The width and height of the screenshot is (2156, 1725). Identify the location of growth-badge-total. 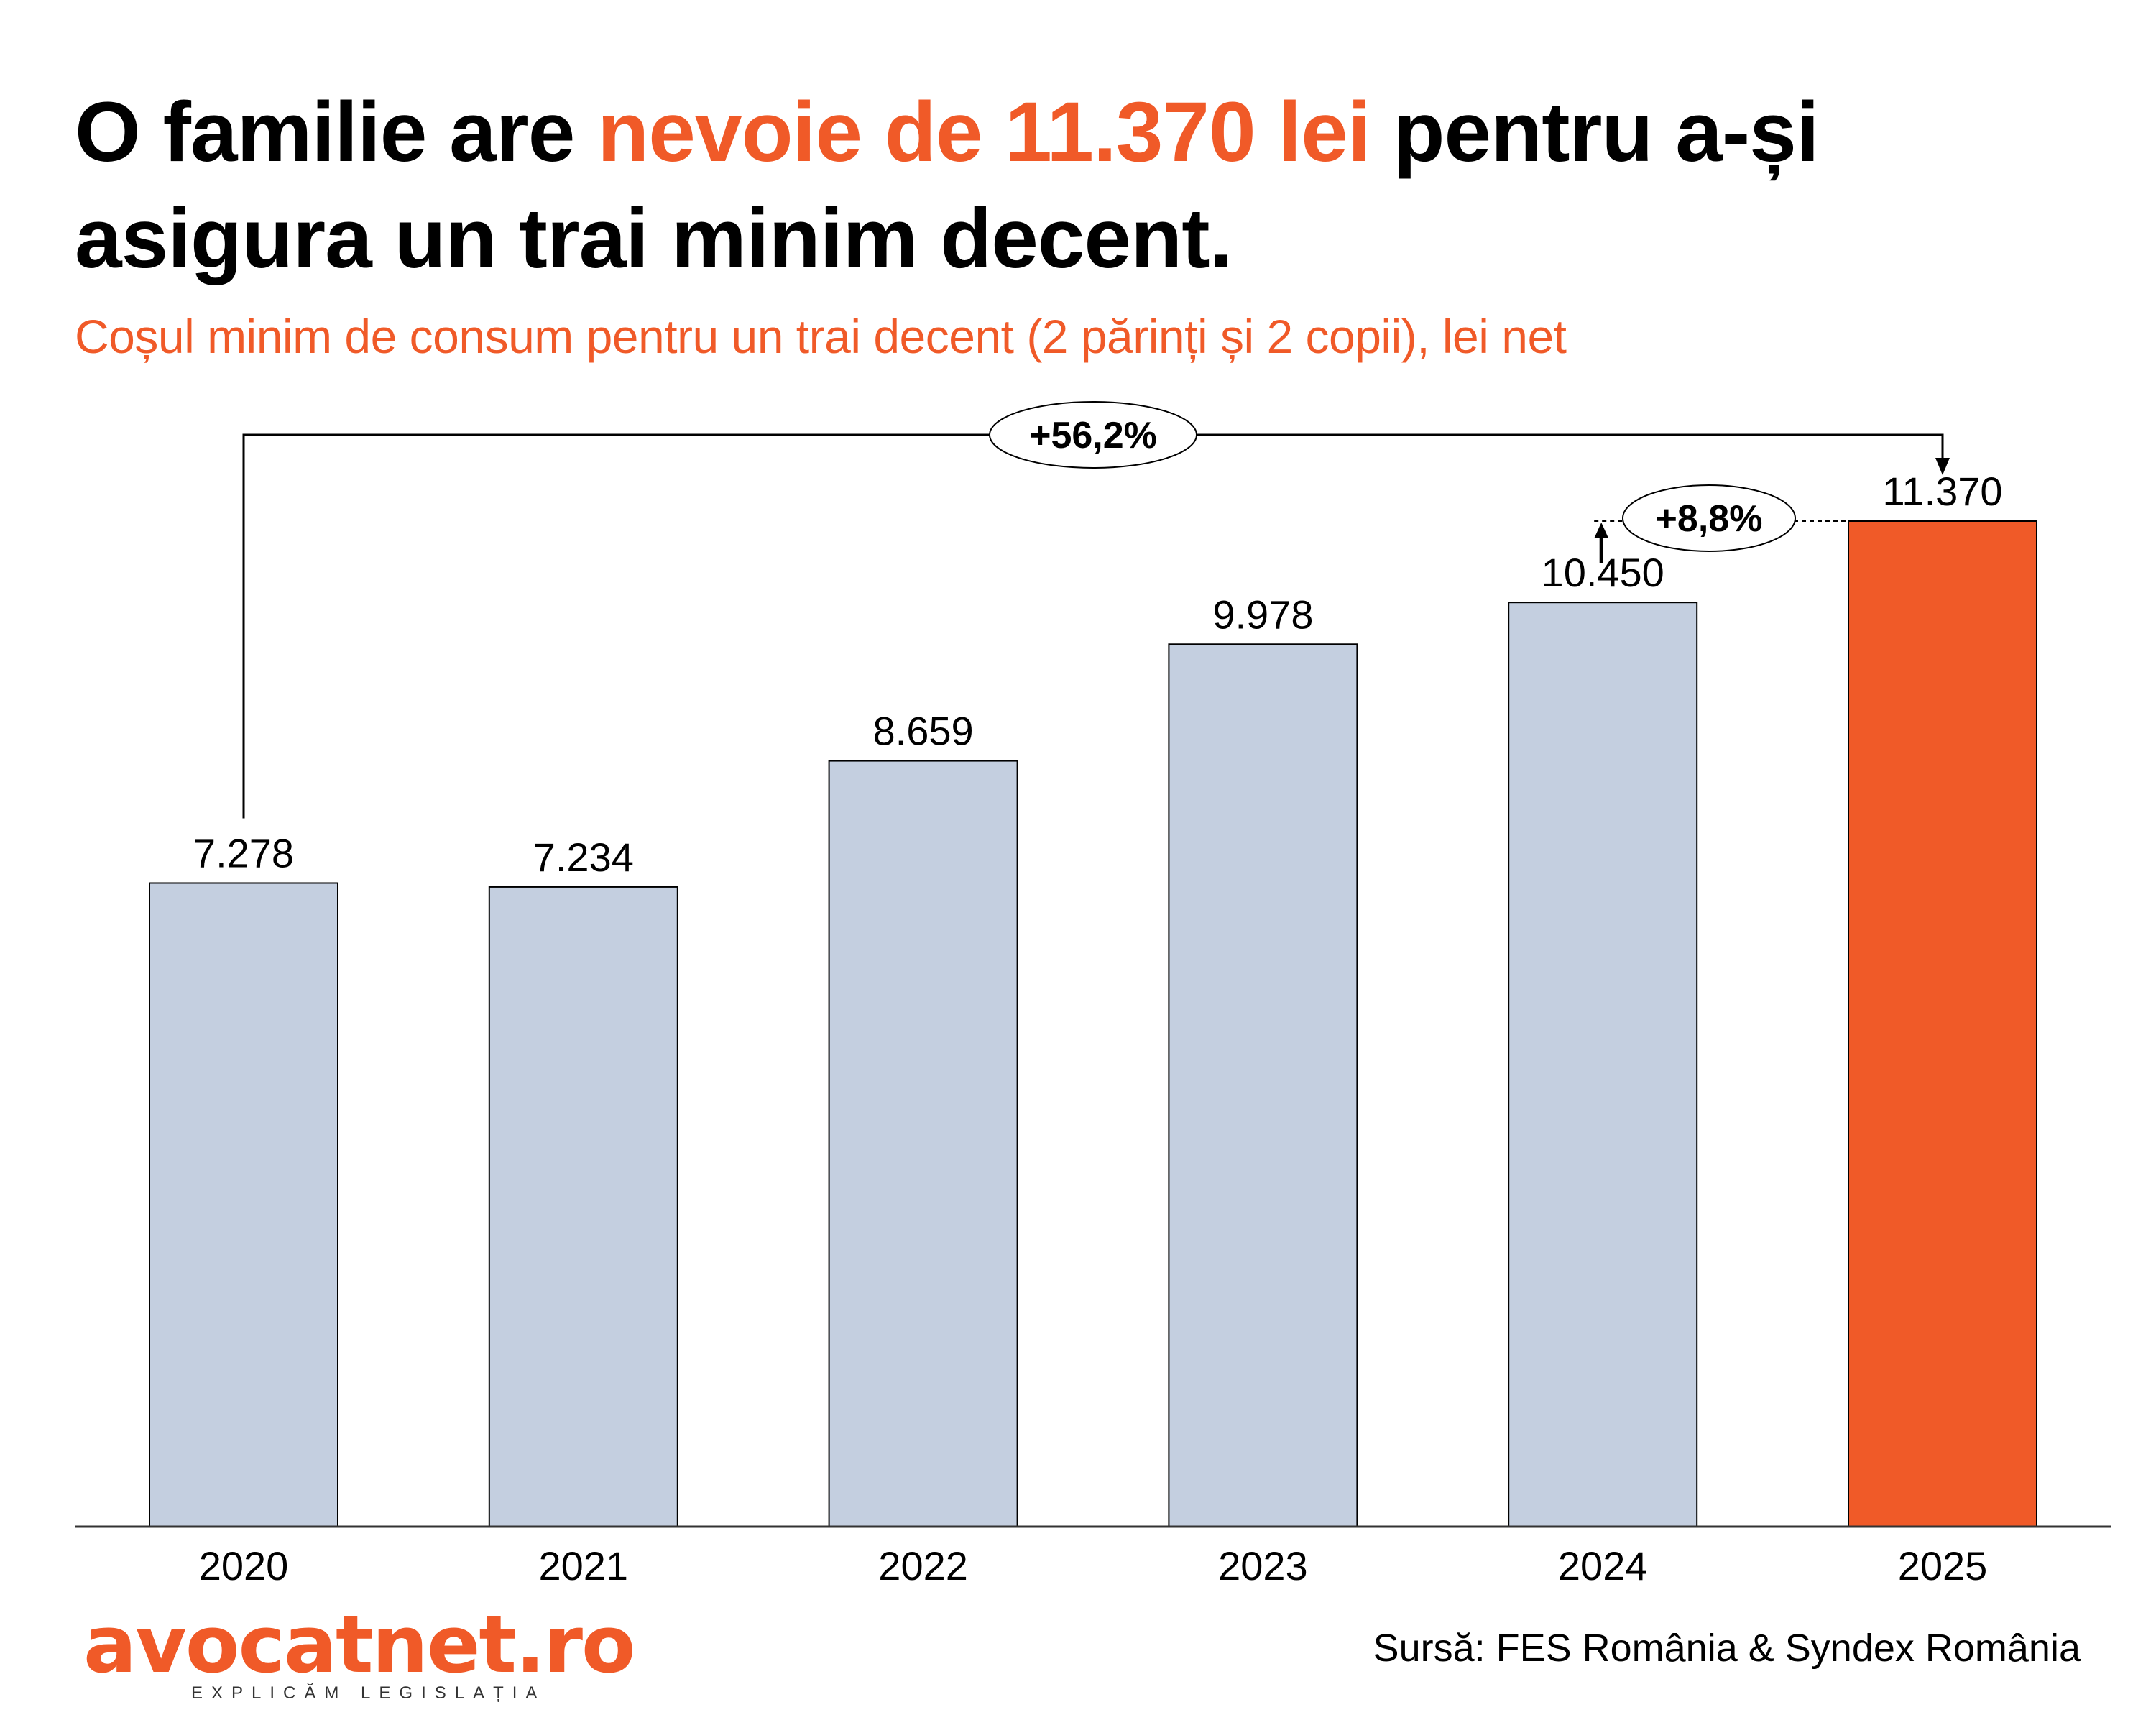
(1093, 435).